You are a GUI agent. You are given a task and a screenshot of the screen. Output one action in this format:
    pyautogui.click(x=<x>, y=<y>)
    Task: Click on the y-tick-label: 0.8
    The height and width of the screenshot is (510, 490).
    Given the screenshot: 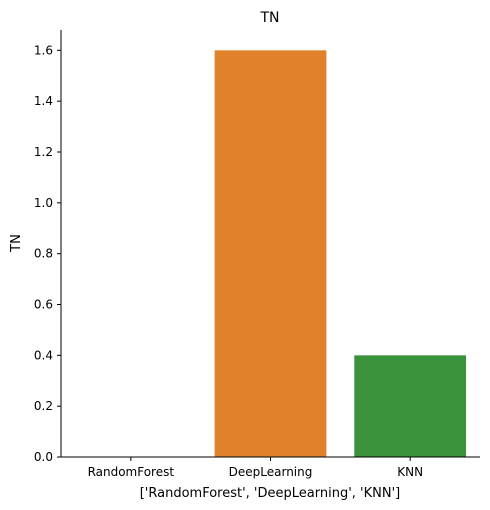 What is the action you would take?
    pyautogui.click(x=43, y=254)
    